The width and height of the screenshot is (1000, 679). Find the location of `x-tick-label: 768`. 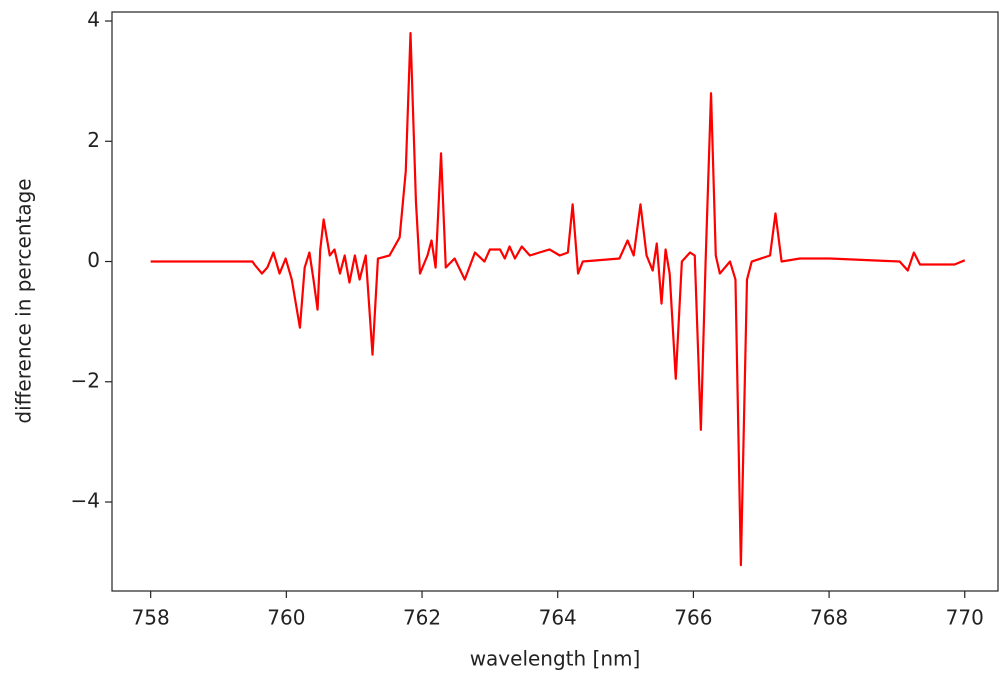

x-tick-label: 768 is located at coordinates (829, 618).